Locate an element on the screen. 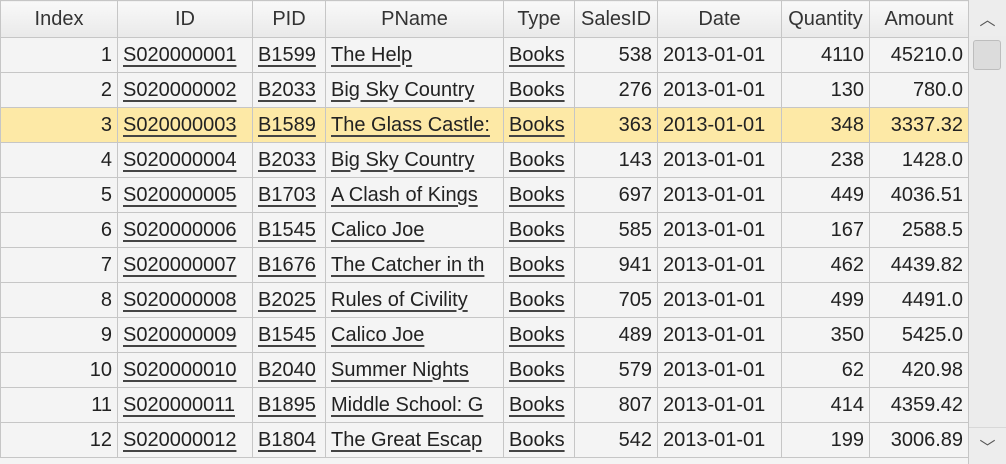 The image size is (1006, 464). cell-quantity: 167 is located at coordinates (825, 230).